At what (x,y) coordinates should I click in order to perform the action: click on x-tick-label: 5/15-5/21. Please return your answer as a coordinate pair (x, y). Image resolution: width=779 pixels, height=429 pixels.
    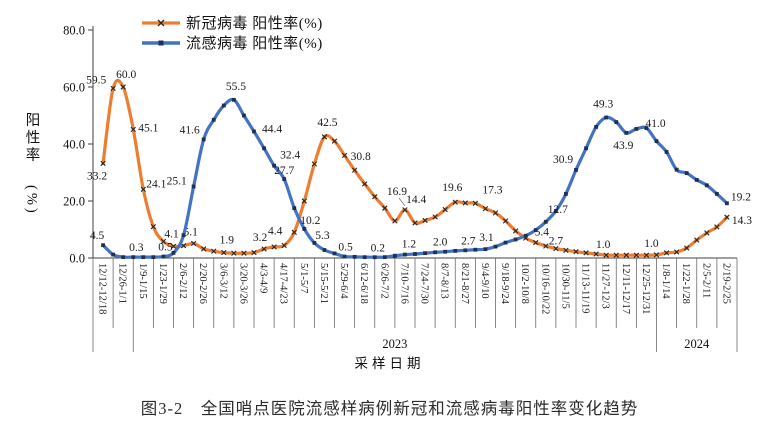
    Looking at the image, I should click on (323, 283).